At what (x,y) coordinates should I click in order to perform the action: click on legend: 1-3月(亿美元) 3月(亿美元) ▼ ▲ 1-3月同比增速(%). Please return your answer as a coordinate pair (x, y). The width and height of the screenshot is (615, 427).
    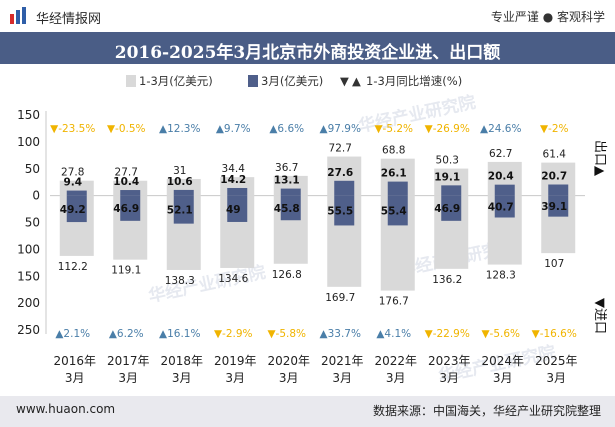
    Looking at the image, I should click on (294, 81).